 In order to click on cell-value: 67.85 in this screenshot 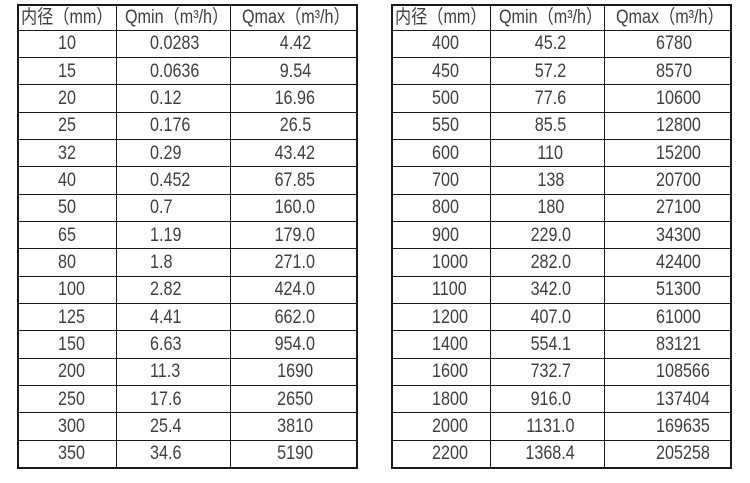, I will do `click(295, 180)`.